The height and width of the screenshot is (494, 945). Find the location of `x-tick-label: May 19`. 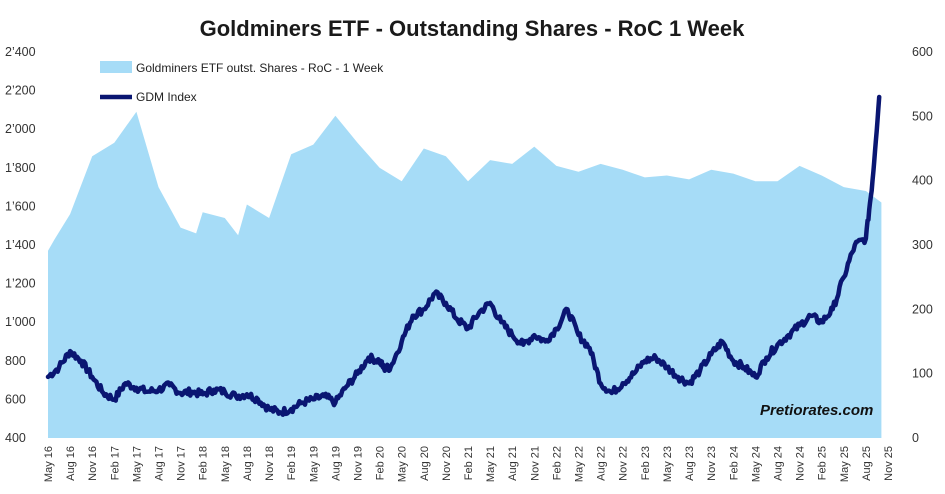

x-tick-label: May 19 is located at coordinates (314, 464).